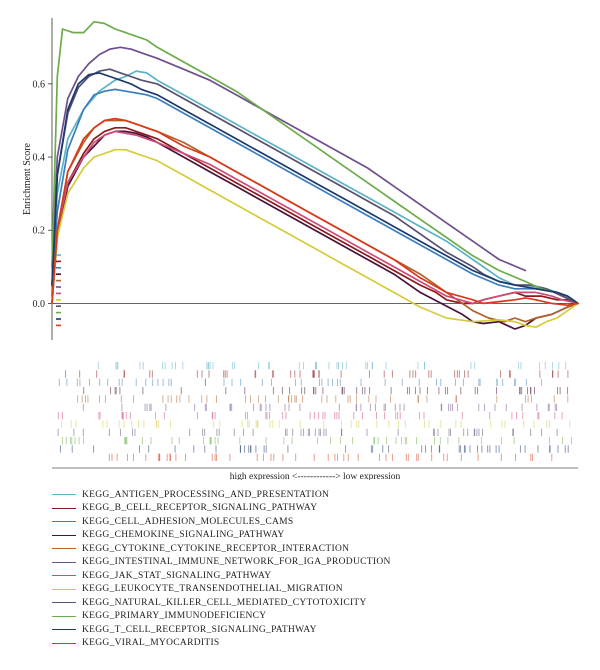 Image resolution: width=600 pixels, height=670 pixels. I want to click on legend-label: KEGG_T_CELL_RECEPTOR_SIGNALING_PATHWAY, so click(199, 629).